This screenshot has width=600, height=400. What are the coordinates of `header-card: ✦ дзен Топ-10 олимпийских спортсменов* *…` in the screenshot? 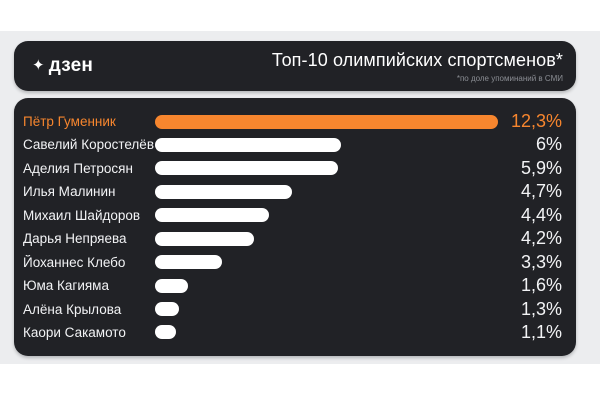 It's located at (295, 66).